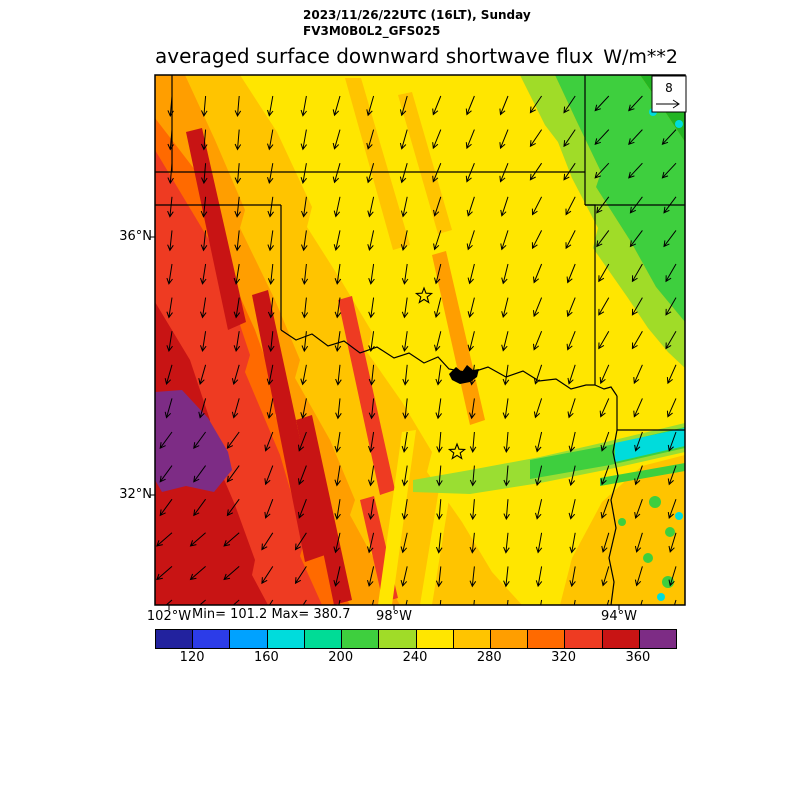 The height and width of the screenshot is (800, 800). Describe the element at coordinates (192, 657) in the screenshot. I see `colorbar-tick-label: 120` at that location.